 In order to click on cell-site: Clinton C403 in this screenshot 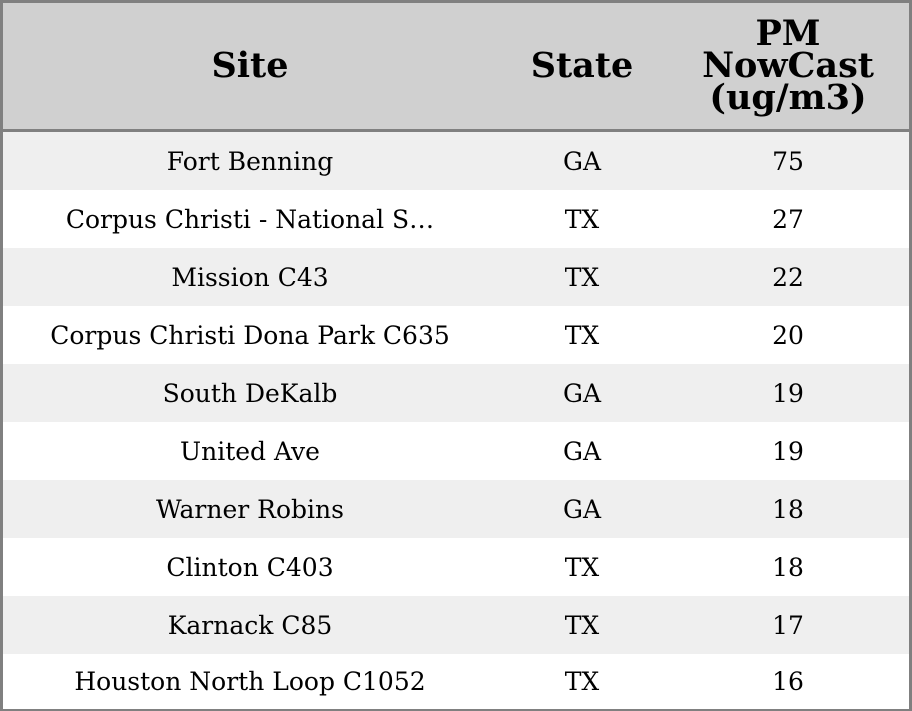, I will do `click(250, 567)`.